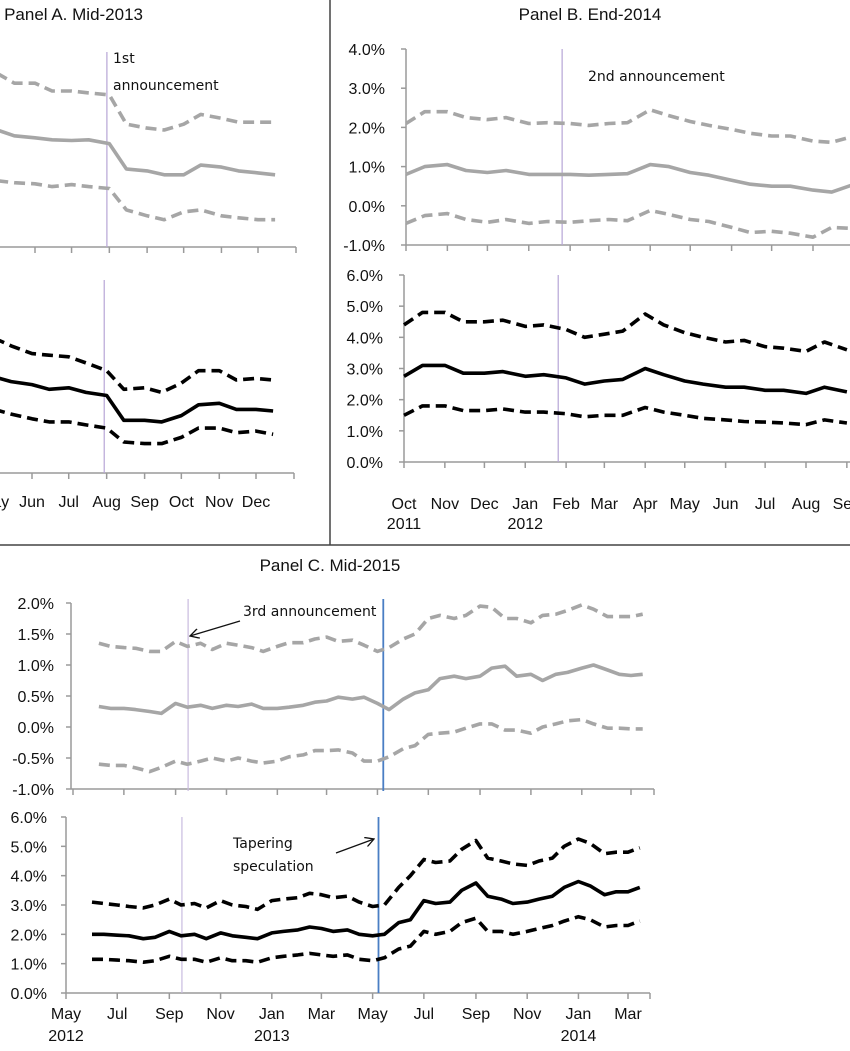 The image size is (850, 1051). What do you see at coordinates (625, 379) in the screenshot?
I see `panel-b-bottom-central-line` at bounding box center [625, 379].